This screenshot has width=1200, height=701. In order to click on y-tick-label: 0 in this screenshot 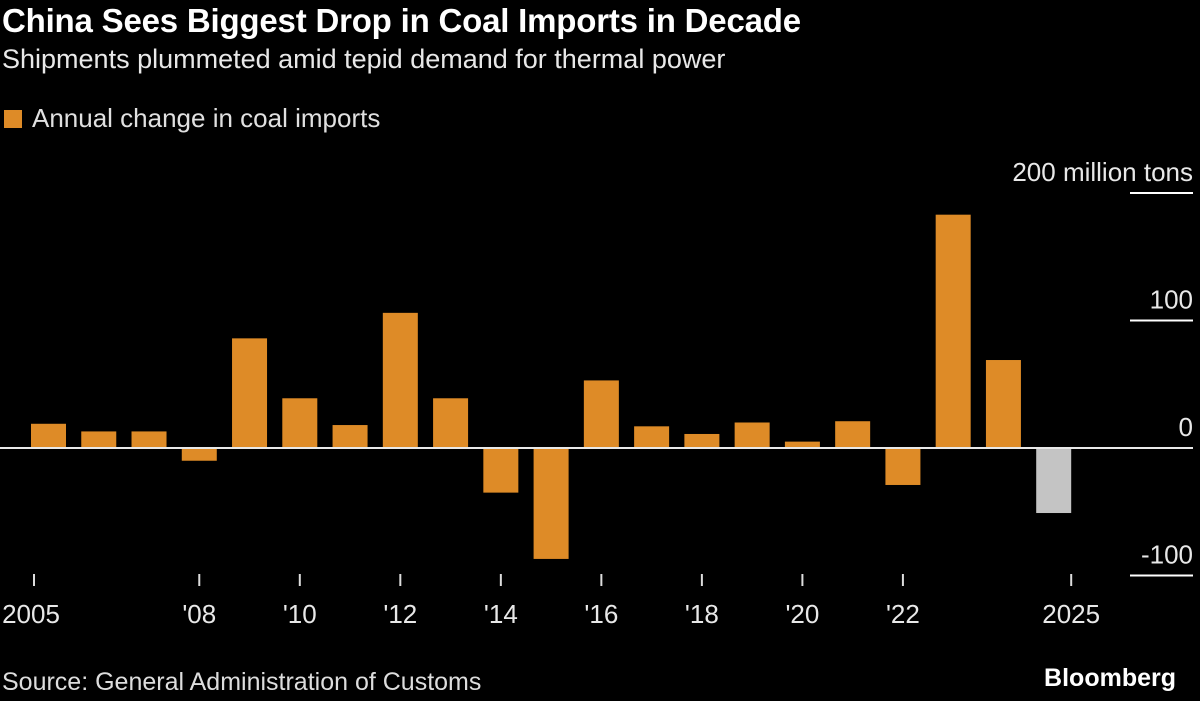, I will do `click(1186, 427)`.